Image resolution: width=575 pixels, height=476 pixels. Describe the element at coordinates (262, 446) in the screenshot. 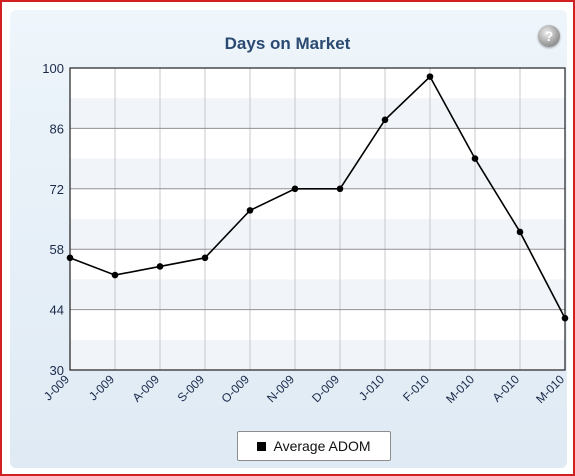

I see `legend-swatch-icon` at that location.